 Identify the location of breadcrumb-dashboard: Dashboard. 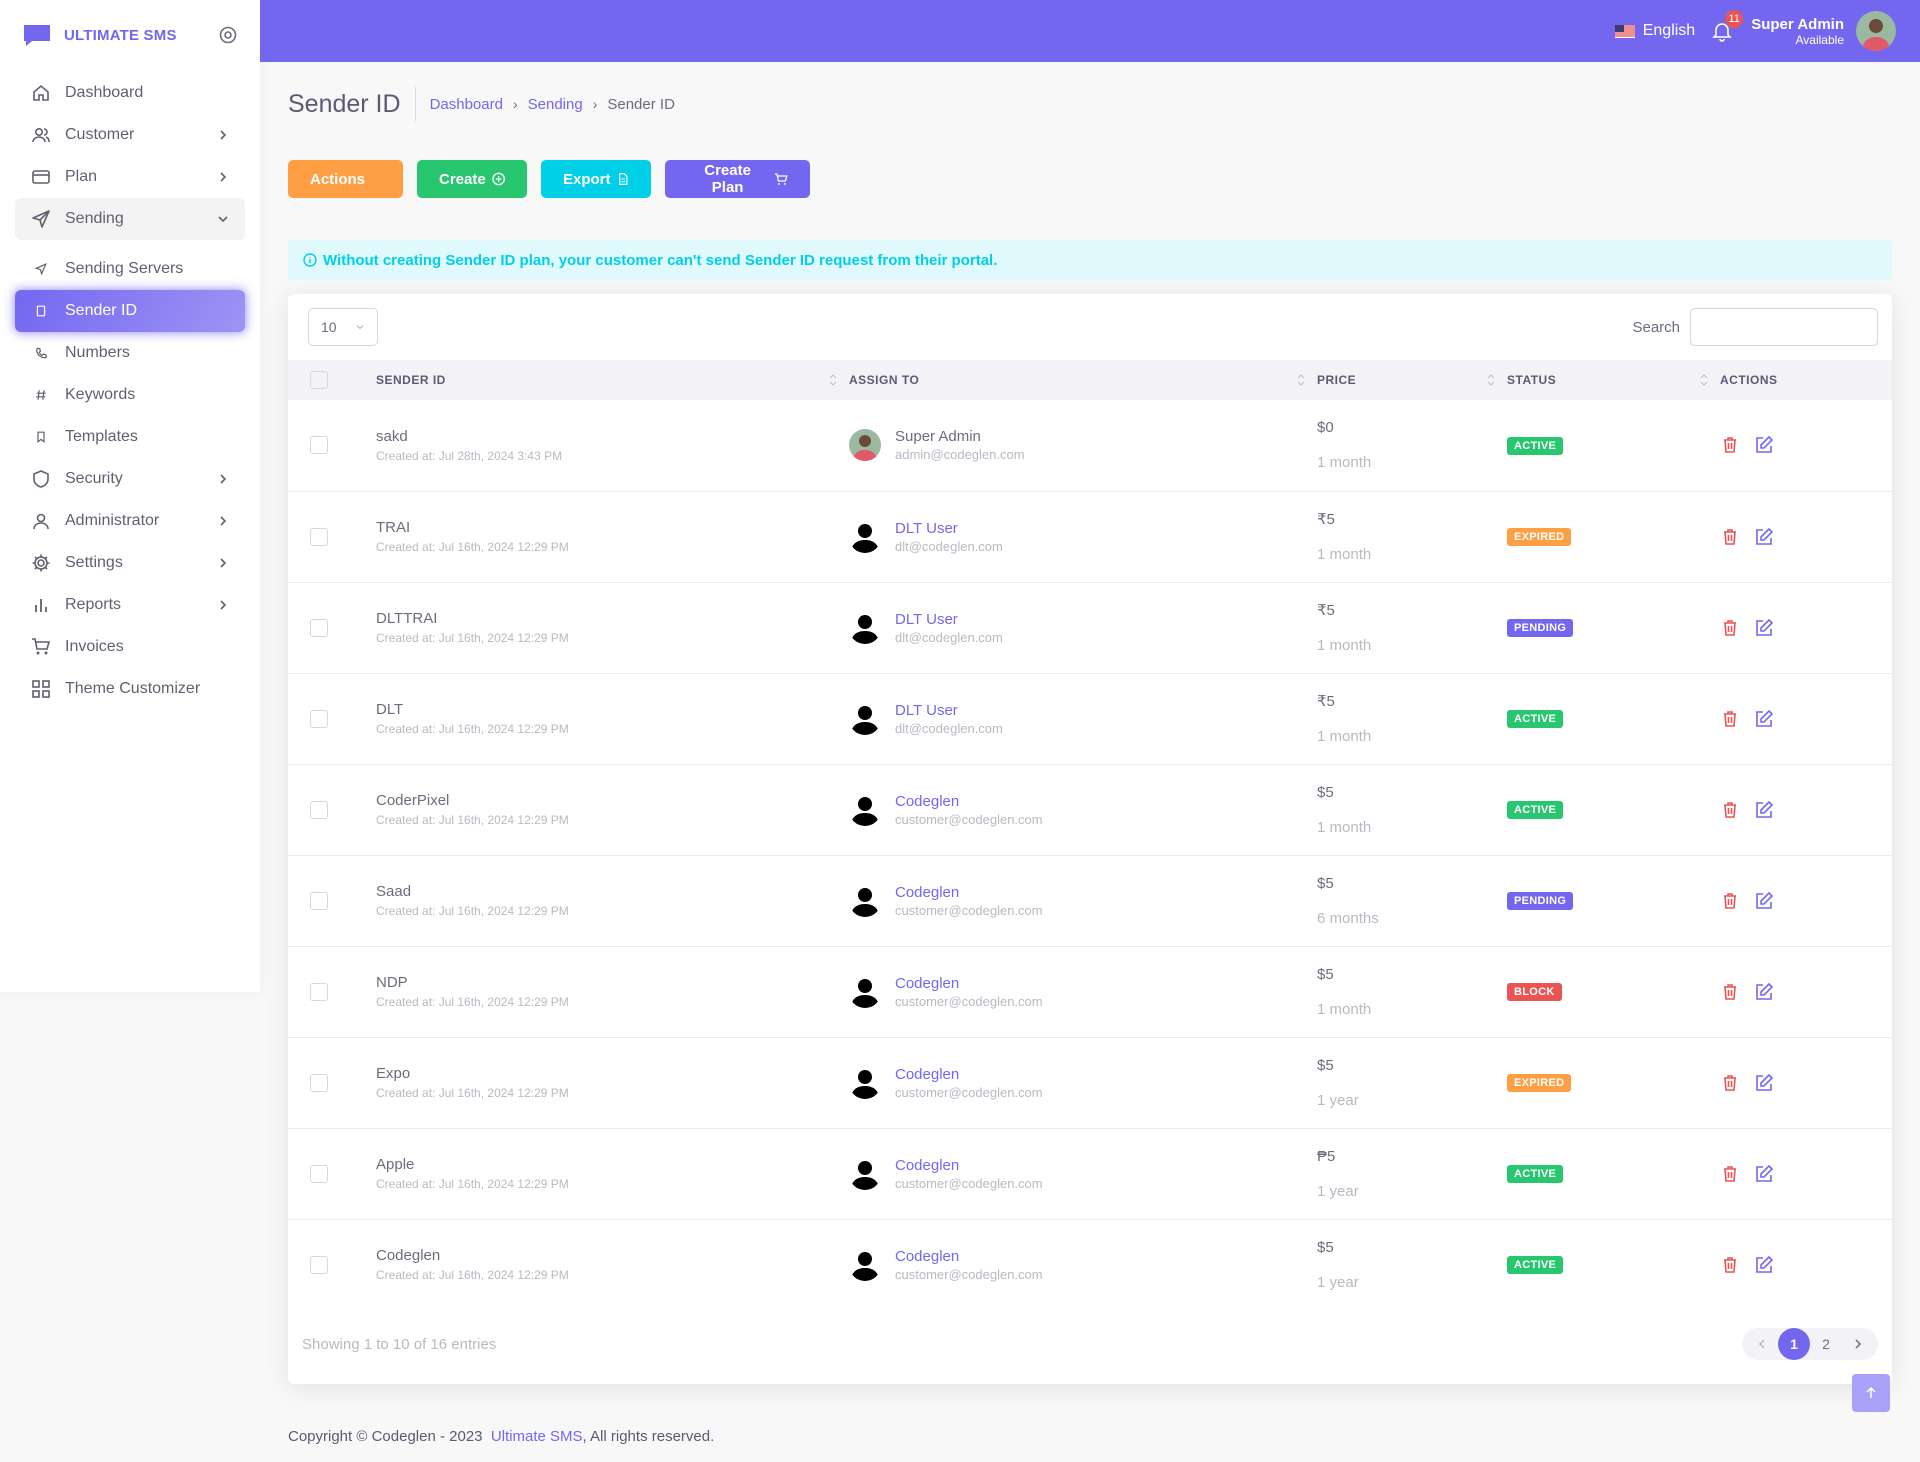
(466, 104).